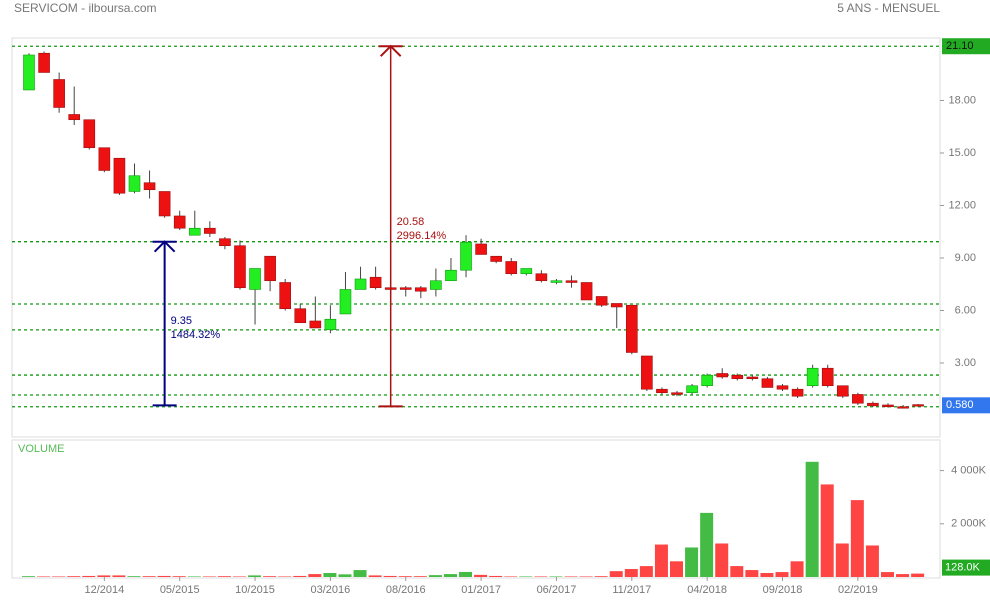 This screenshot has width=990, height=600. What do you see at coordinates (960, 46) in the screenshot?
I see `level-badge-label: 21.10` at bounding box center [960, 46].